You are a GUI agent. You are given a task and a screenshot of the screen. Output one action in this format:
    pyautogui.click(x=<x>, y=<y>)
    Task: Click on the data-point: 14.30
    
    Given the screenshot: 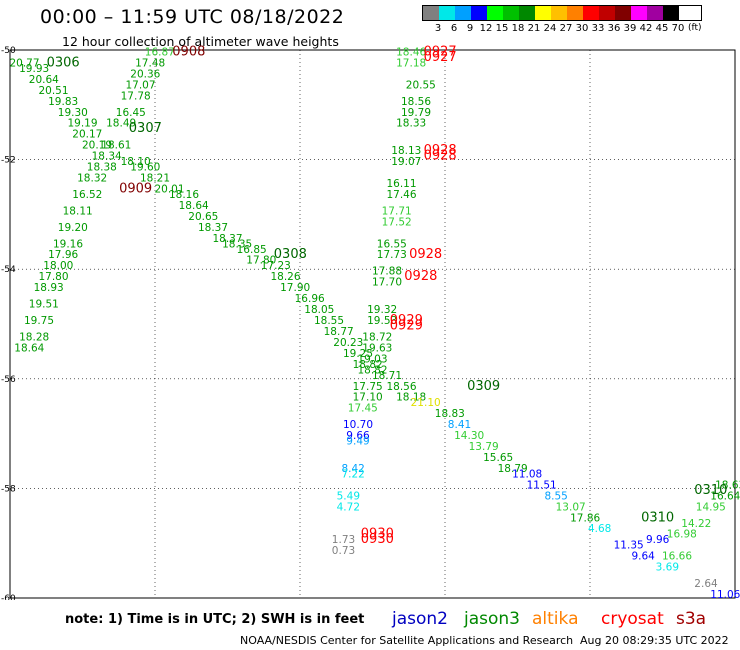 What is the action you would take?
    pyautogui.click(x=469, y=436)
    